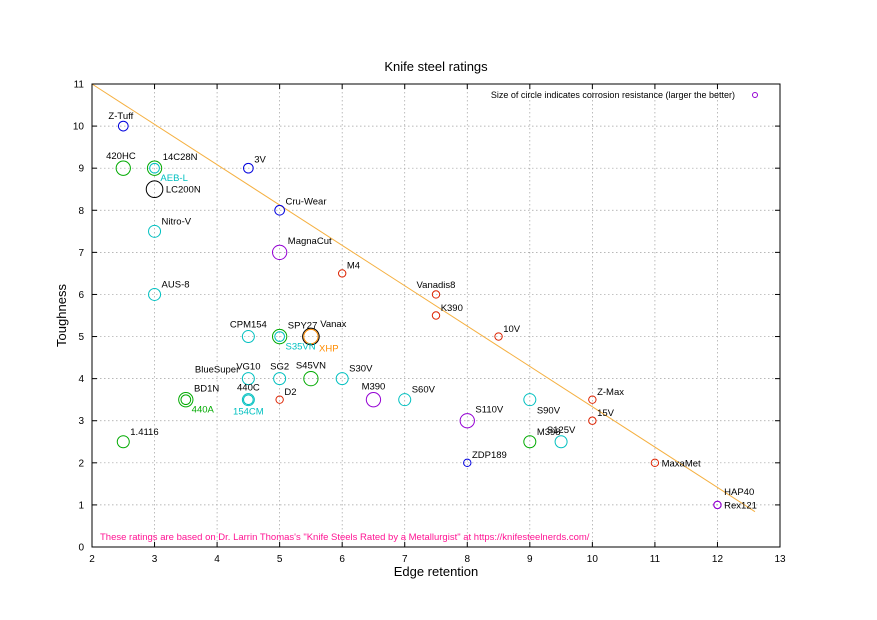 This screenshot has width=877, height=620. What do you see at coordinates (424, 390) in the screenshot?
I see `point-label: S60V` at bounding box center [424, 390].